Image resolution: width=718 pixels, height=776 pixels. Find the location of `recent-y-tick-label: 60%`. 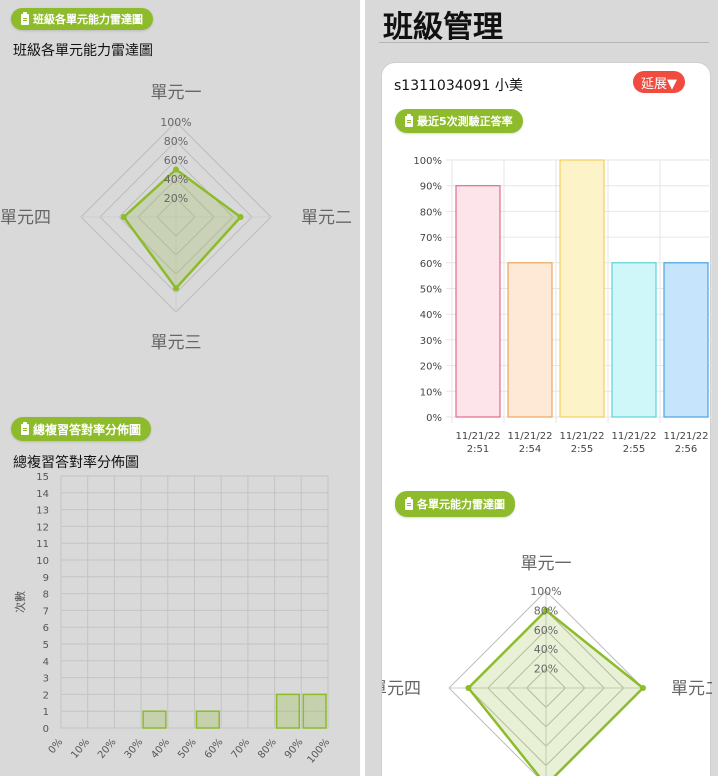

recent-y-tick-label: 60% is located at coordinates (431, 264).